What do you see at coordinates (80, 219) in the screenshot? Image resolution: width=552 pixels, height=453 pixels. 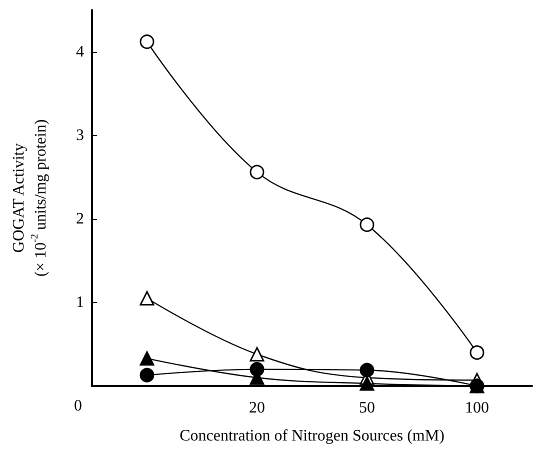 I see `y-tick-label: 2` at bounding box center [80, 219].